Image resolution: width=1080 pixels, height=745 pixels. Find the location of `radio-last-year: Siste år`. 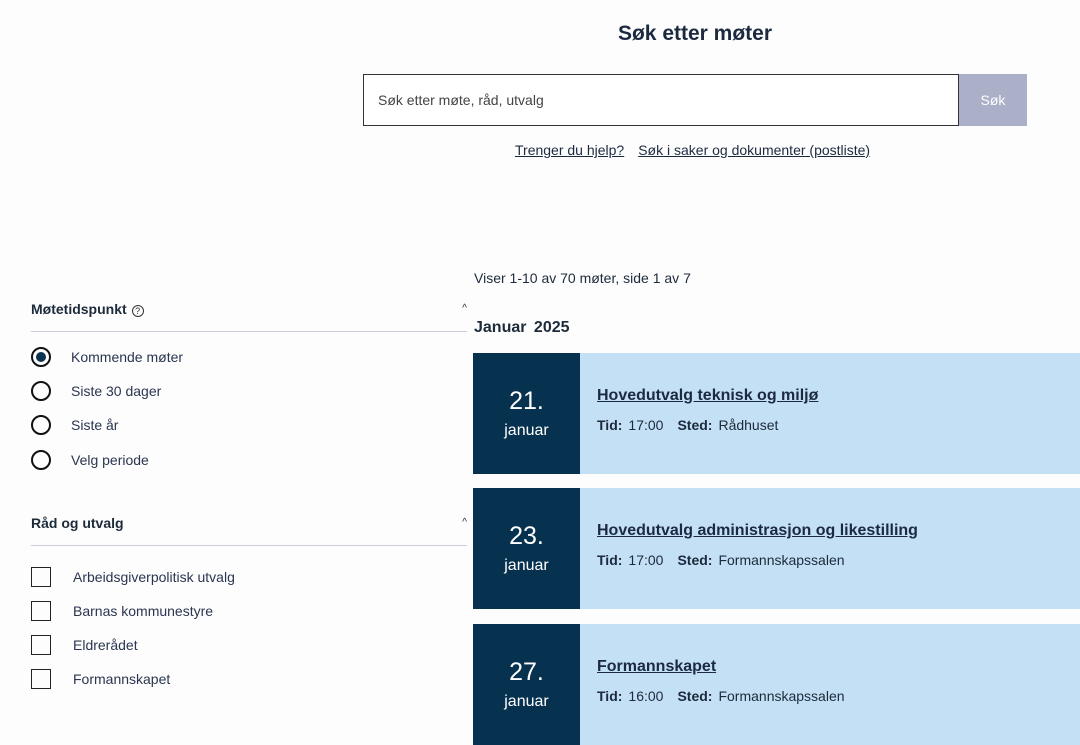

radio-last-year: Siste år is located at coordinates (74, 425).